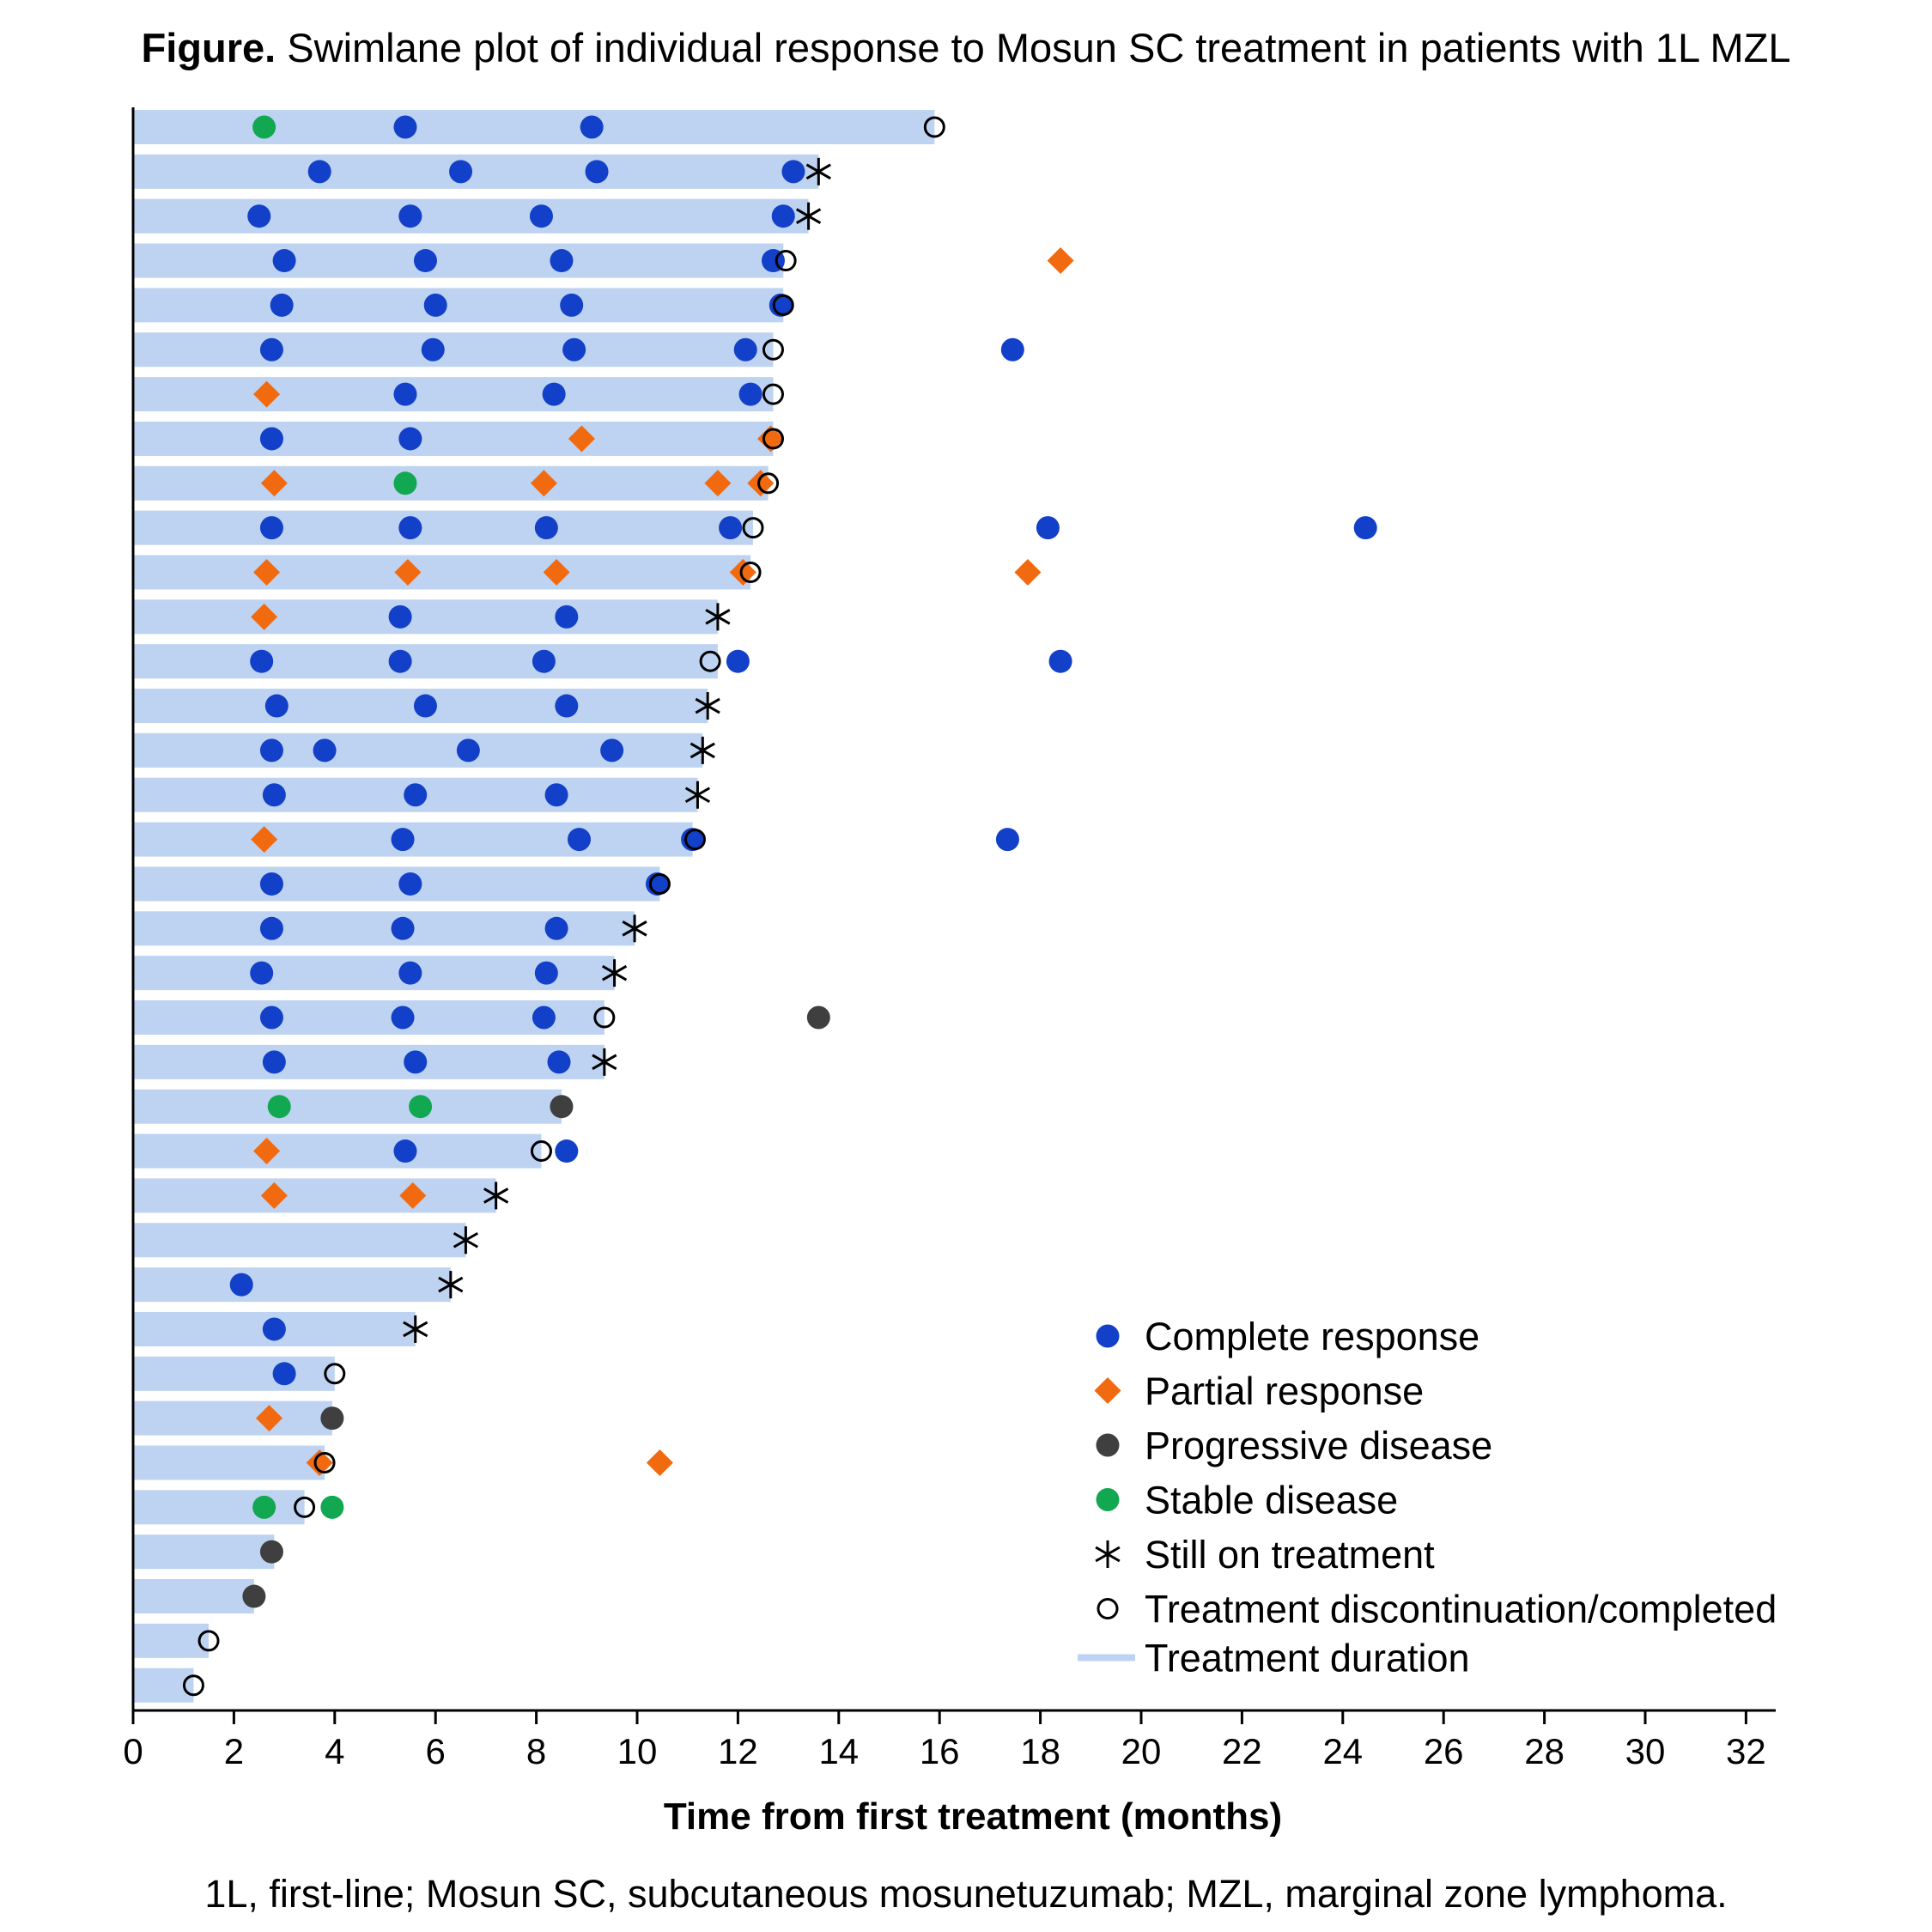  Describe the element at coordinates (1319, 1445) in the screenshot. I see `legend-label: Progressive disease` at that location.